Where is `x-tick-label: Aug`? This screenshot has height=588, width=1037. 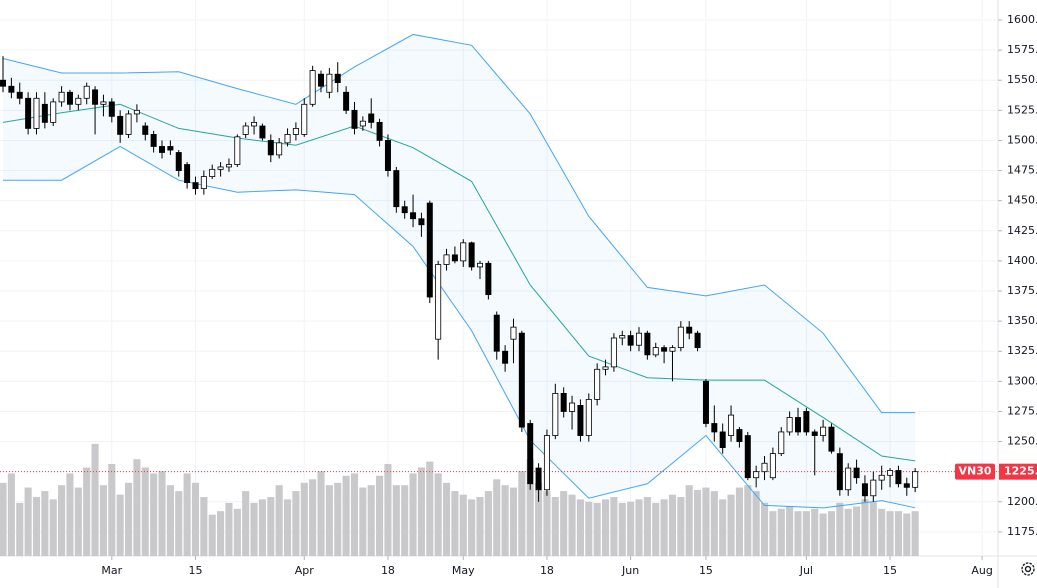
x-tick-label: Aug is located at coordinates (981, 570).